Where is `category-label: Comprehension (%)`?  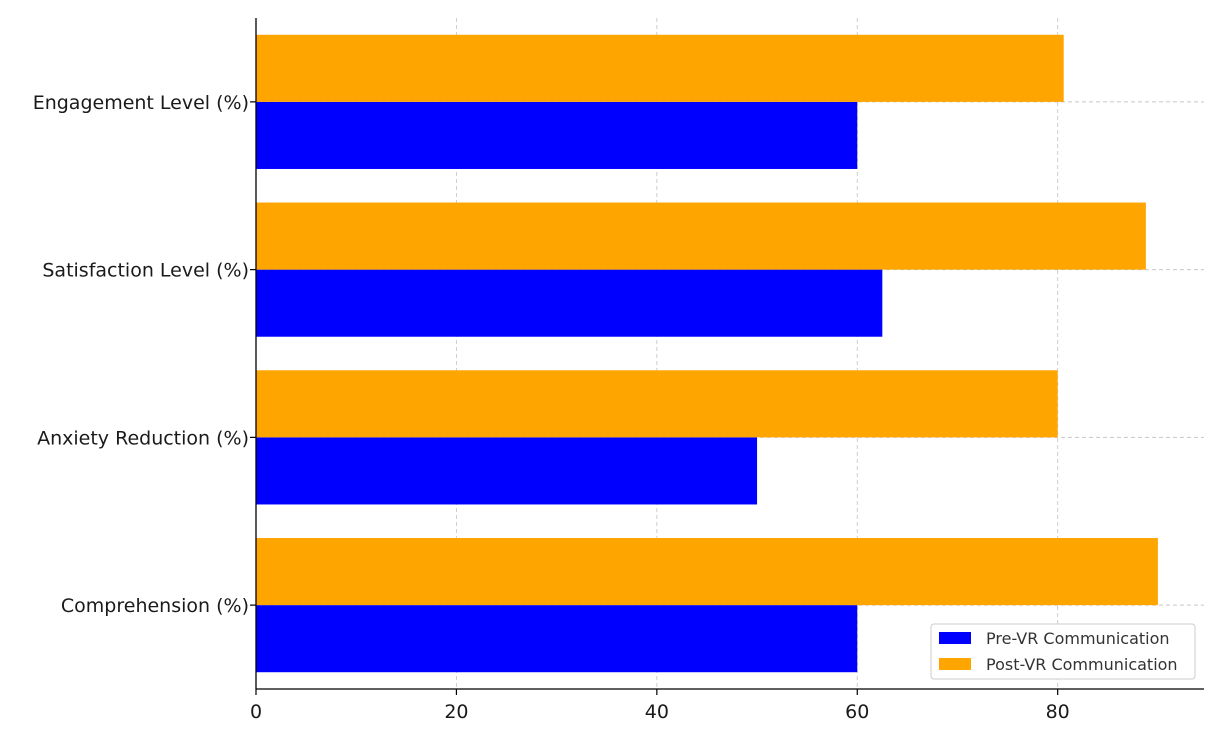
category-label: Comprehension (%) is located at coordinates (155, 606).